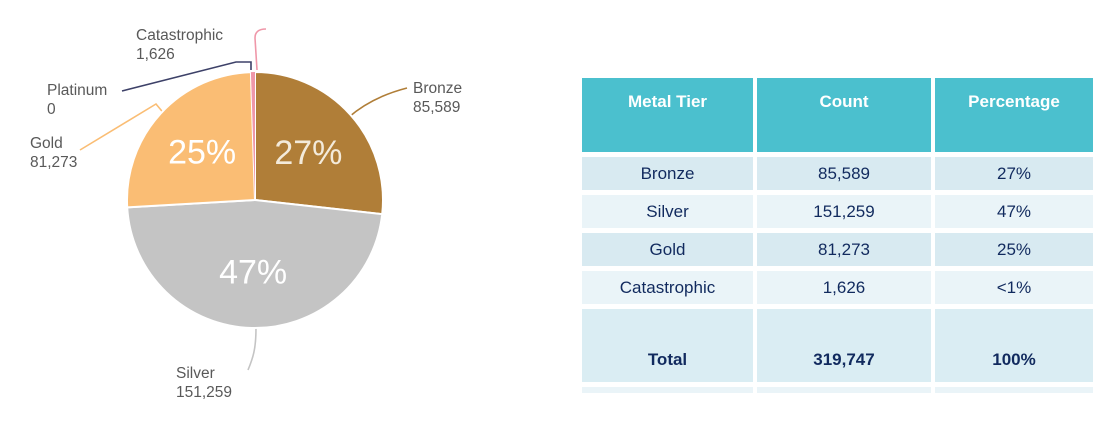  What do you see at coordinates (77, 90) in the screenshot?
I see `pie-label-platinum-name: Platinum` at bounding box center [77, 90].